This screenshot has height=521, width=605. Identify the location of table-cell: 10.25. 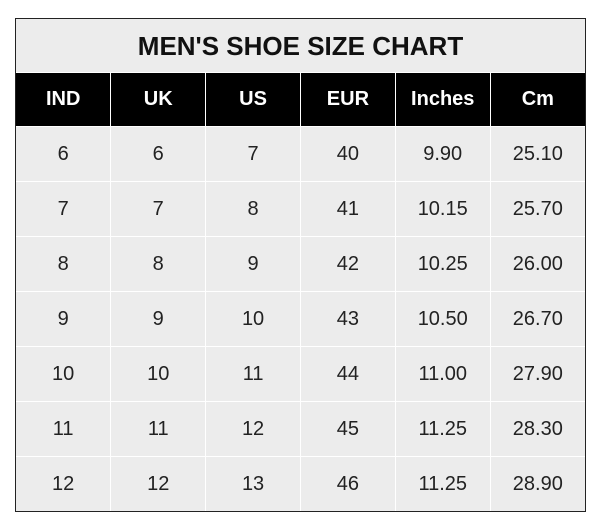
(442, 264).